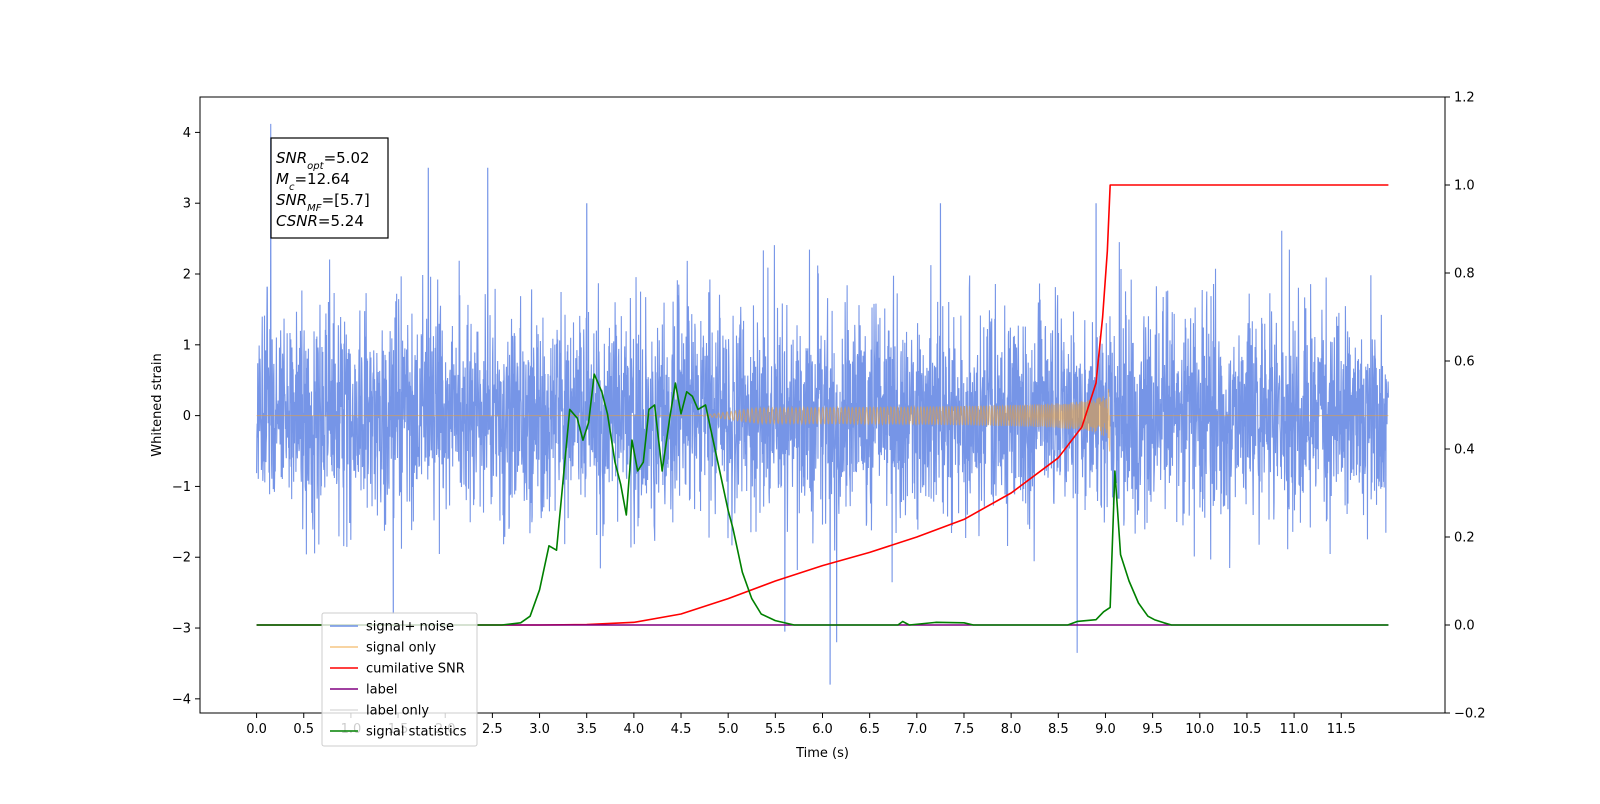 Image resolution: width=1600 pixels, height=804 pixels. What do you see at coordinates (187, 133) in the screenshot?
I see `y-left-tick-label: 4` at bounding box center [187, 133].